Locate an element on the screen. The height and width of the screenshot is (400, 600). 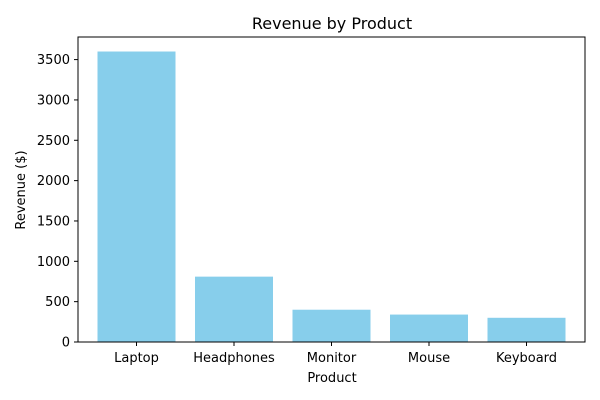
y-tick-label: 3000 is located at coordinates (53, 100).